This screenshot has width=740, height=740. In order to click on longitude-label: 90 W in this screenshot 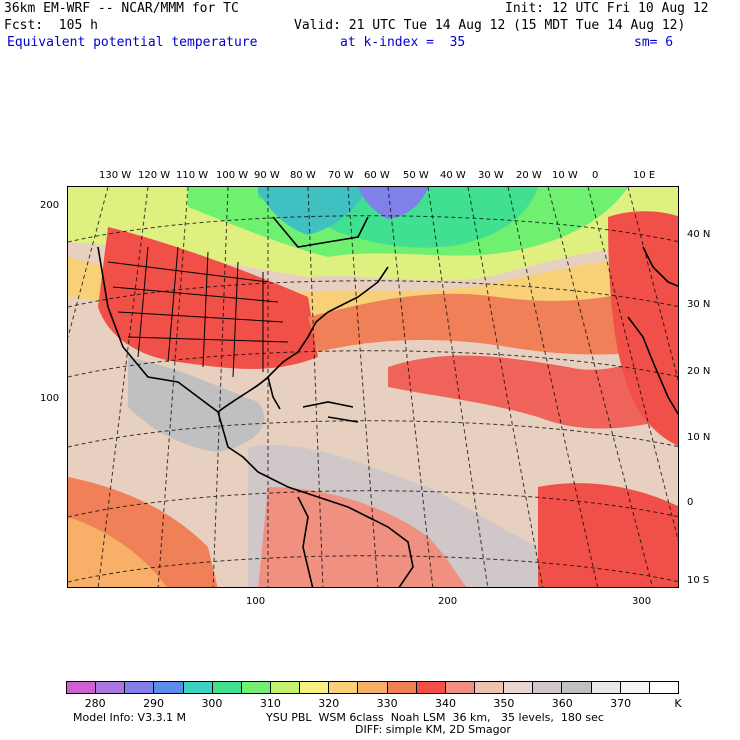, I will do `click(267, 175)`.